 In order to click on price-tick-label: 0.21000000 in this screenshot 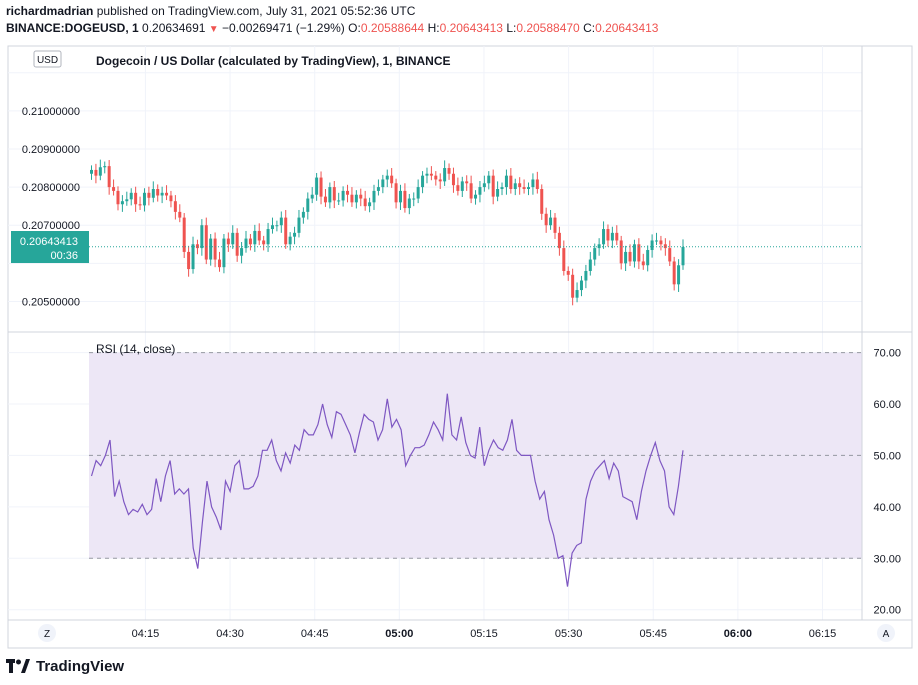, I will do `click(51, 112)`.